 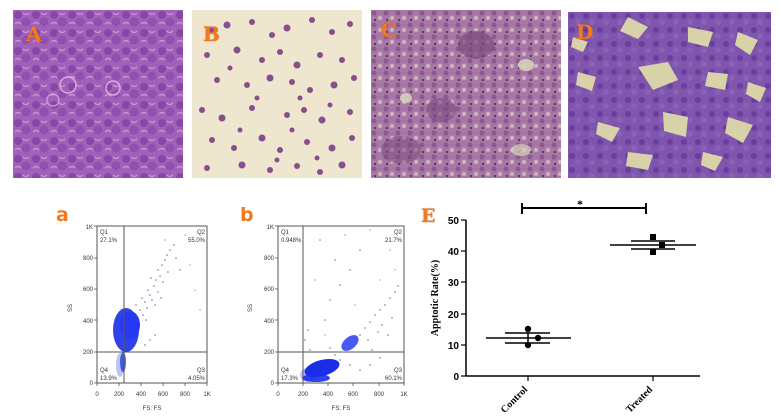 I want to click on e-xtick-control: Control, so click(x=514, y=399).